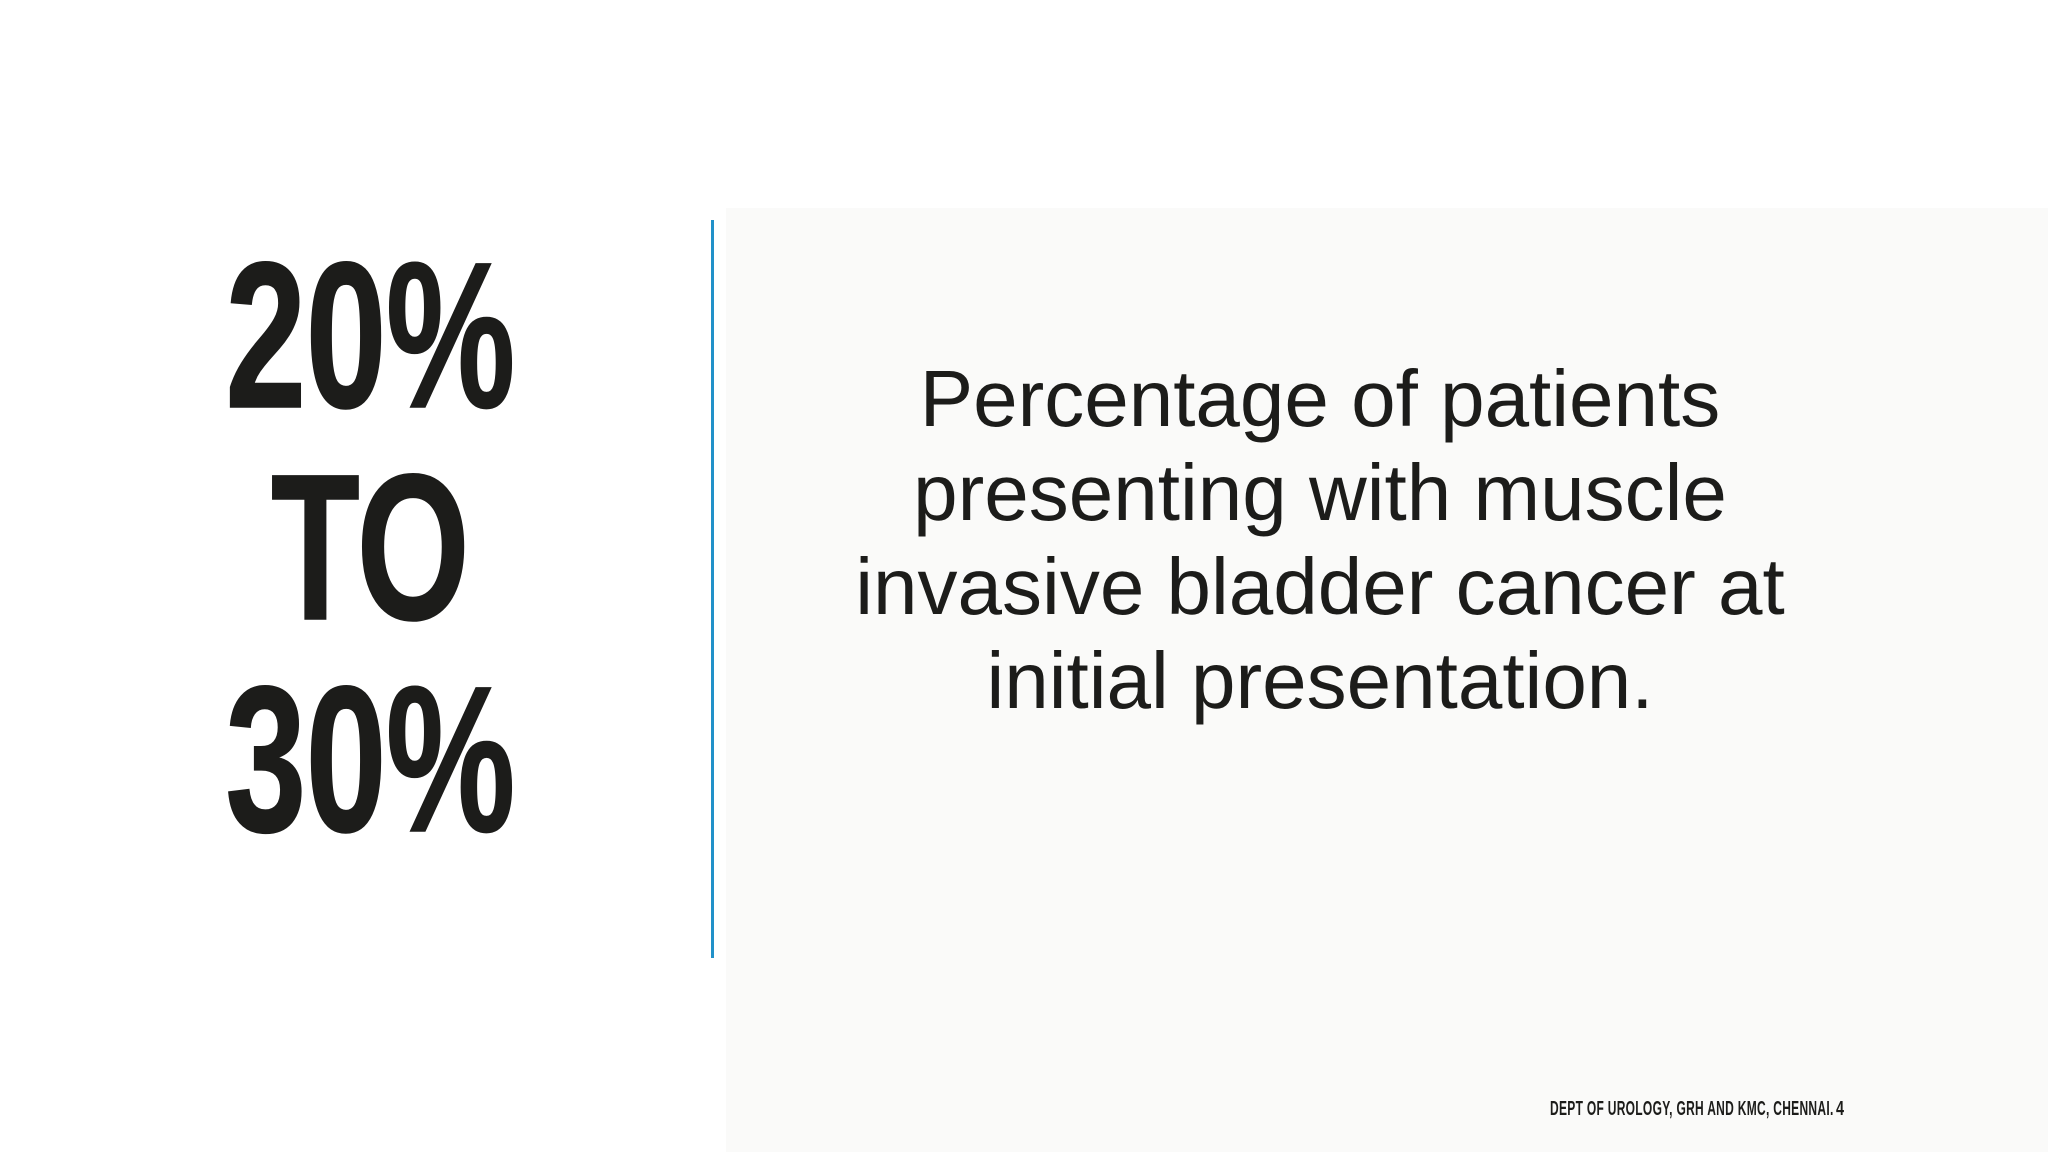 The image size is (2048, 1152). I want to click on stat-text: 20% TO 30%, so click(370, 548).